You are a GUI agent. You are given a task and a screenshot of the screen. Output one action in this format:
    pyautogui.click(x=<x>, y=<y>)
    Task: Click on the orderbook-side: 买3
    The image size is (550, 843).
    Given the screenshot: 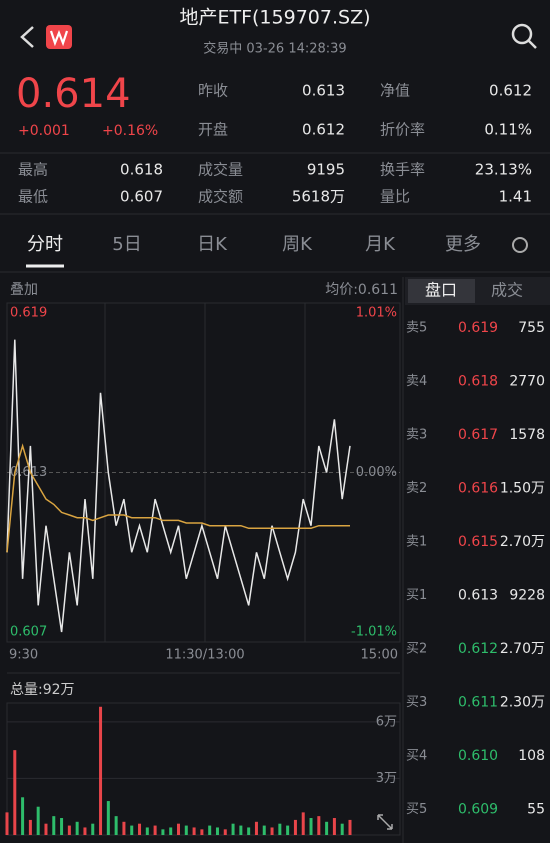 What is the action you would take?
    pyautogui.click(x=416, y=702)
    